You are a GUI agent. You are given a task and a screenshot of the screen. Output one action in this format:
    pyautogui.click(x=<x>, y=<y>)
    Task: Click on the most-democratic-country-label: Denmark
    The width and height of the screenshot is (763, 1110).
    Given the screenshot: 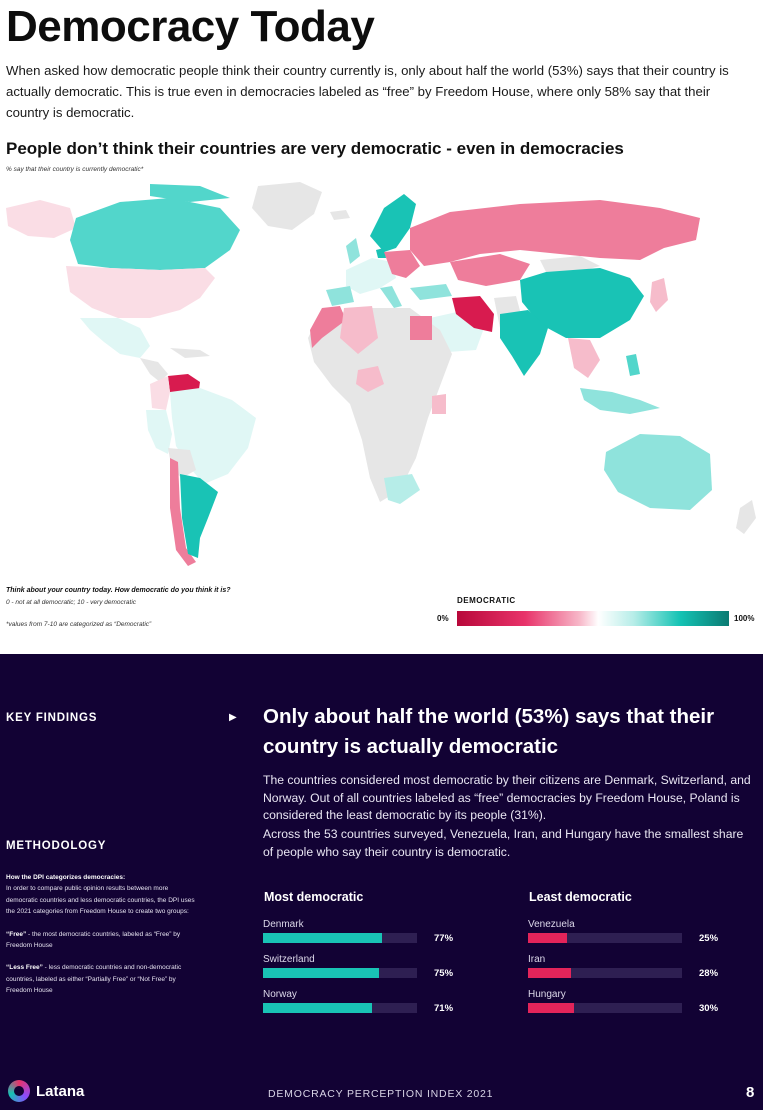 What is the action you would take?
    pyautogui.click(x=283, y=924)
    